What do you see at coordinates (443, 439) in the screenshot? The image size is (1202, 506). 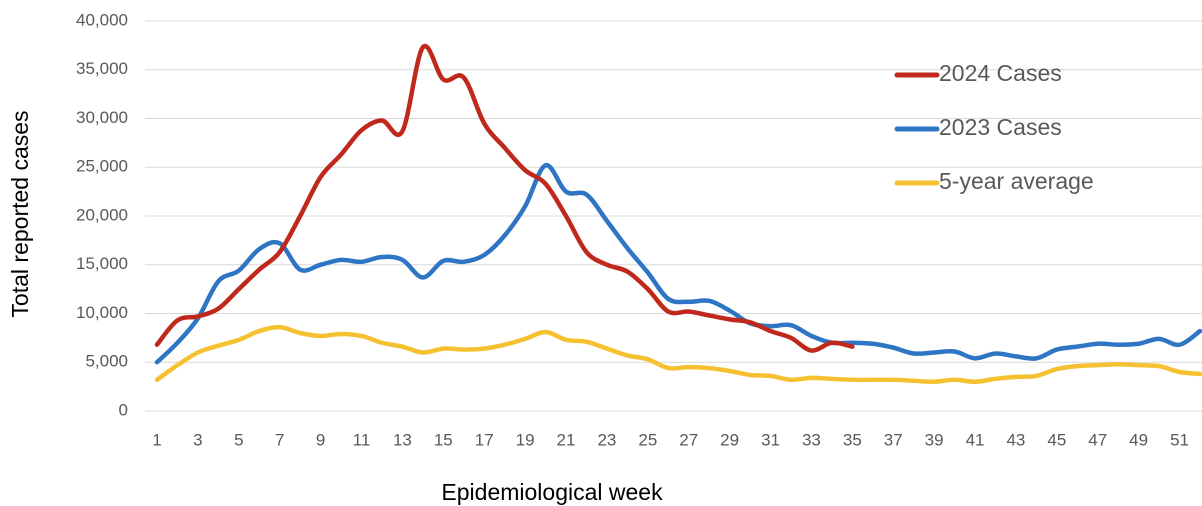 I see `x-tick-label: 15` at bounding box center [443, 439].